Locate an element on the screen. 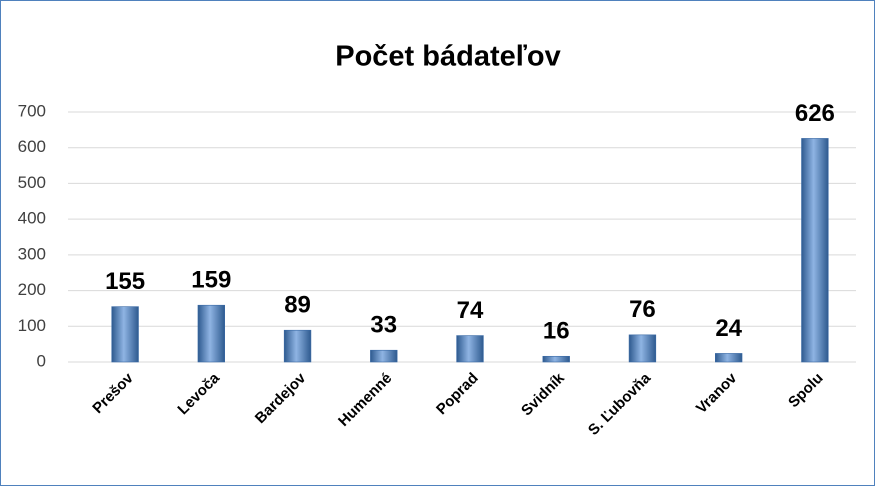 Image resolution: width=875 pixels, height=486 pixels. value-label: 76 is located at coordinates (642, 309).